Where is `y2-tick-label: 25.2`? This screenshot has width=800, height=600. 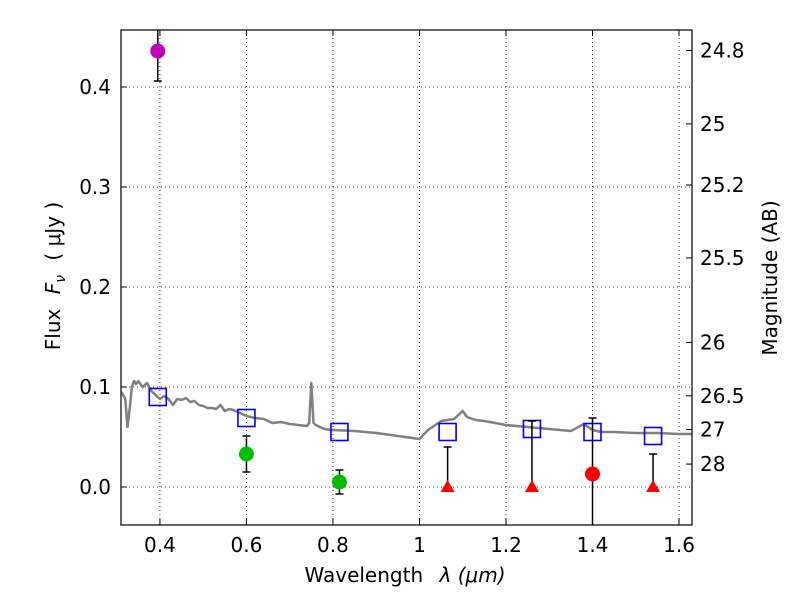 y2-tick-label: 25.2 is located at coordinates (722, 185).